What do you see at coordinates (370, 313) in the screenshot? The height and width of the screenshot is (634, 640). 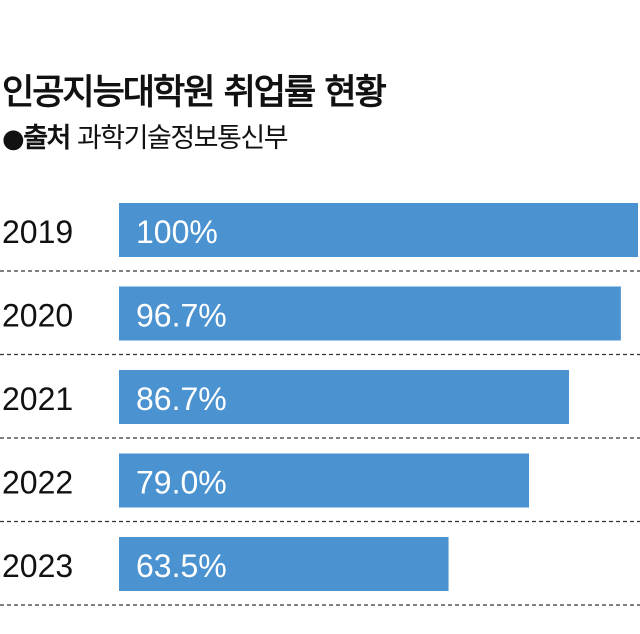 I see `bar-2020` at bounding box center [370, 313].